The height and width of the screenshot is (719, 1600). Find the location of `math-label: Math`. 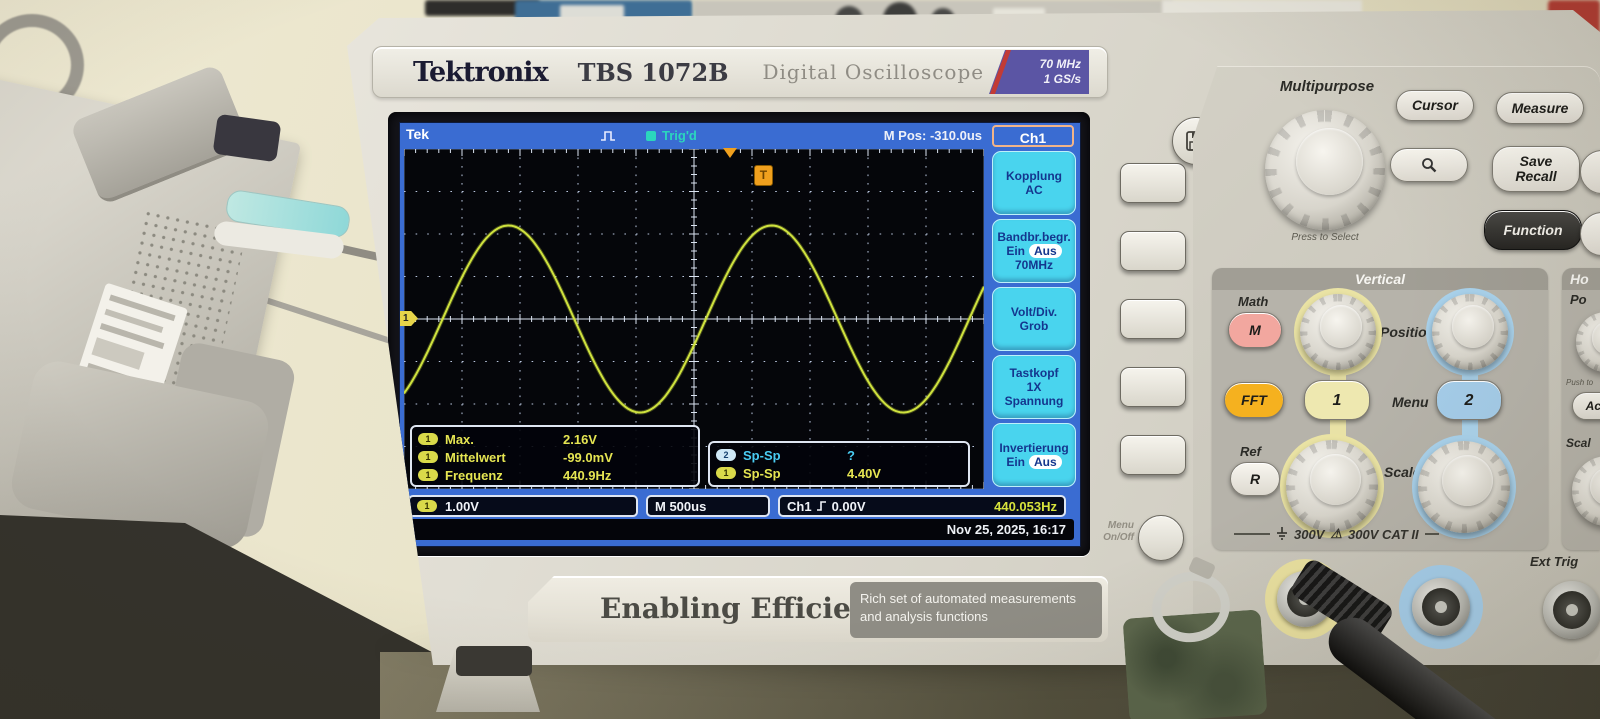

math-label: Math is located at coordinates (1253, 301).